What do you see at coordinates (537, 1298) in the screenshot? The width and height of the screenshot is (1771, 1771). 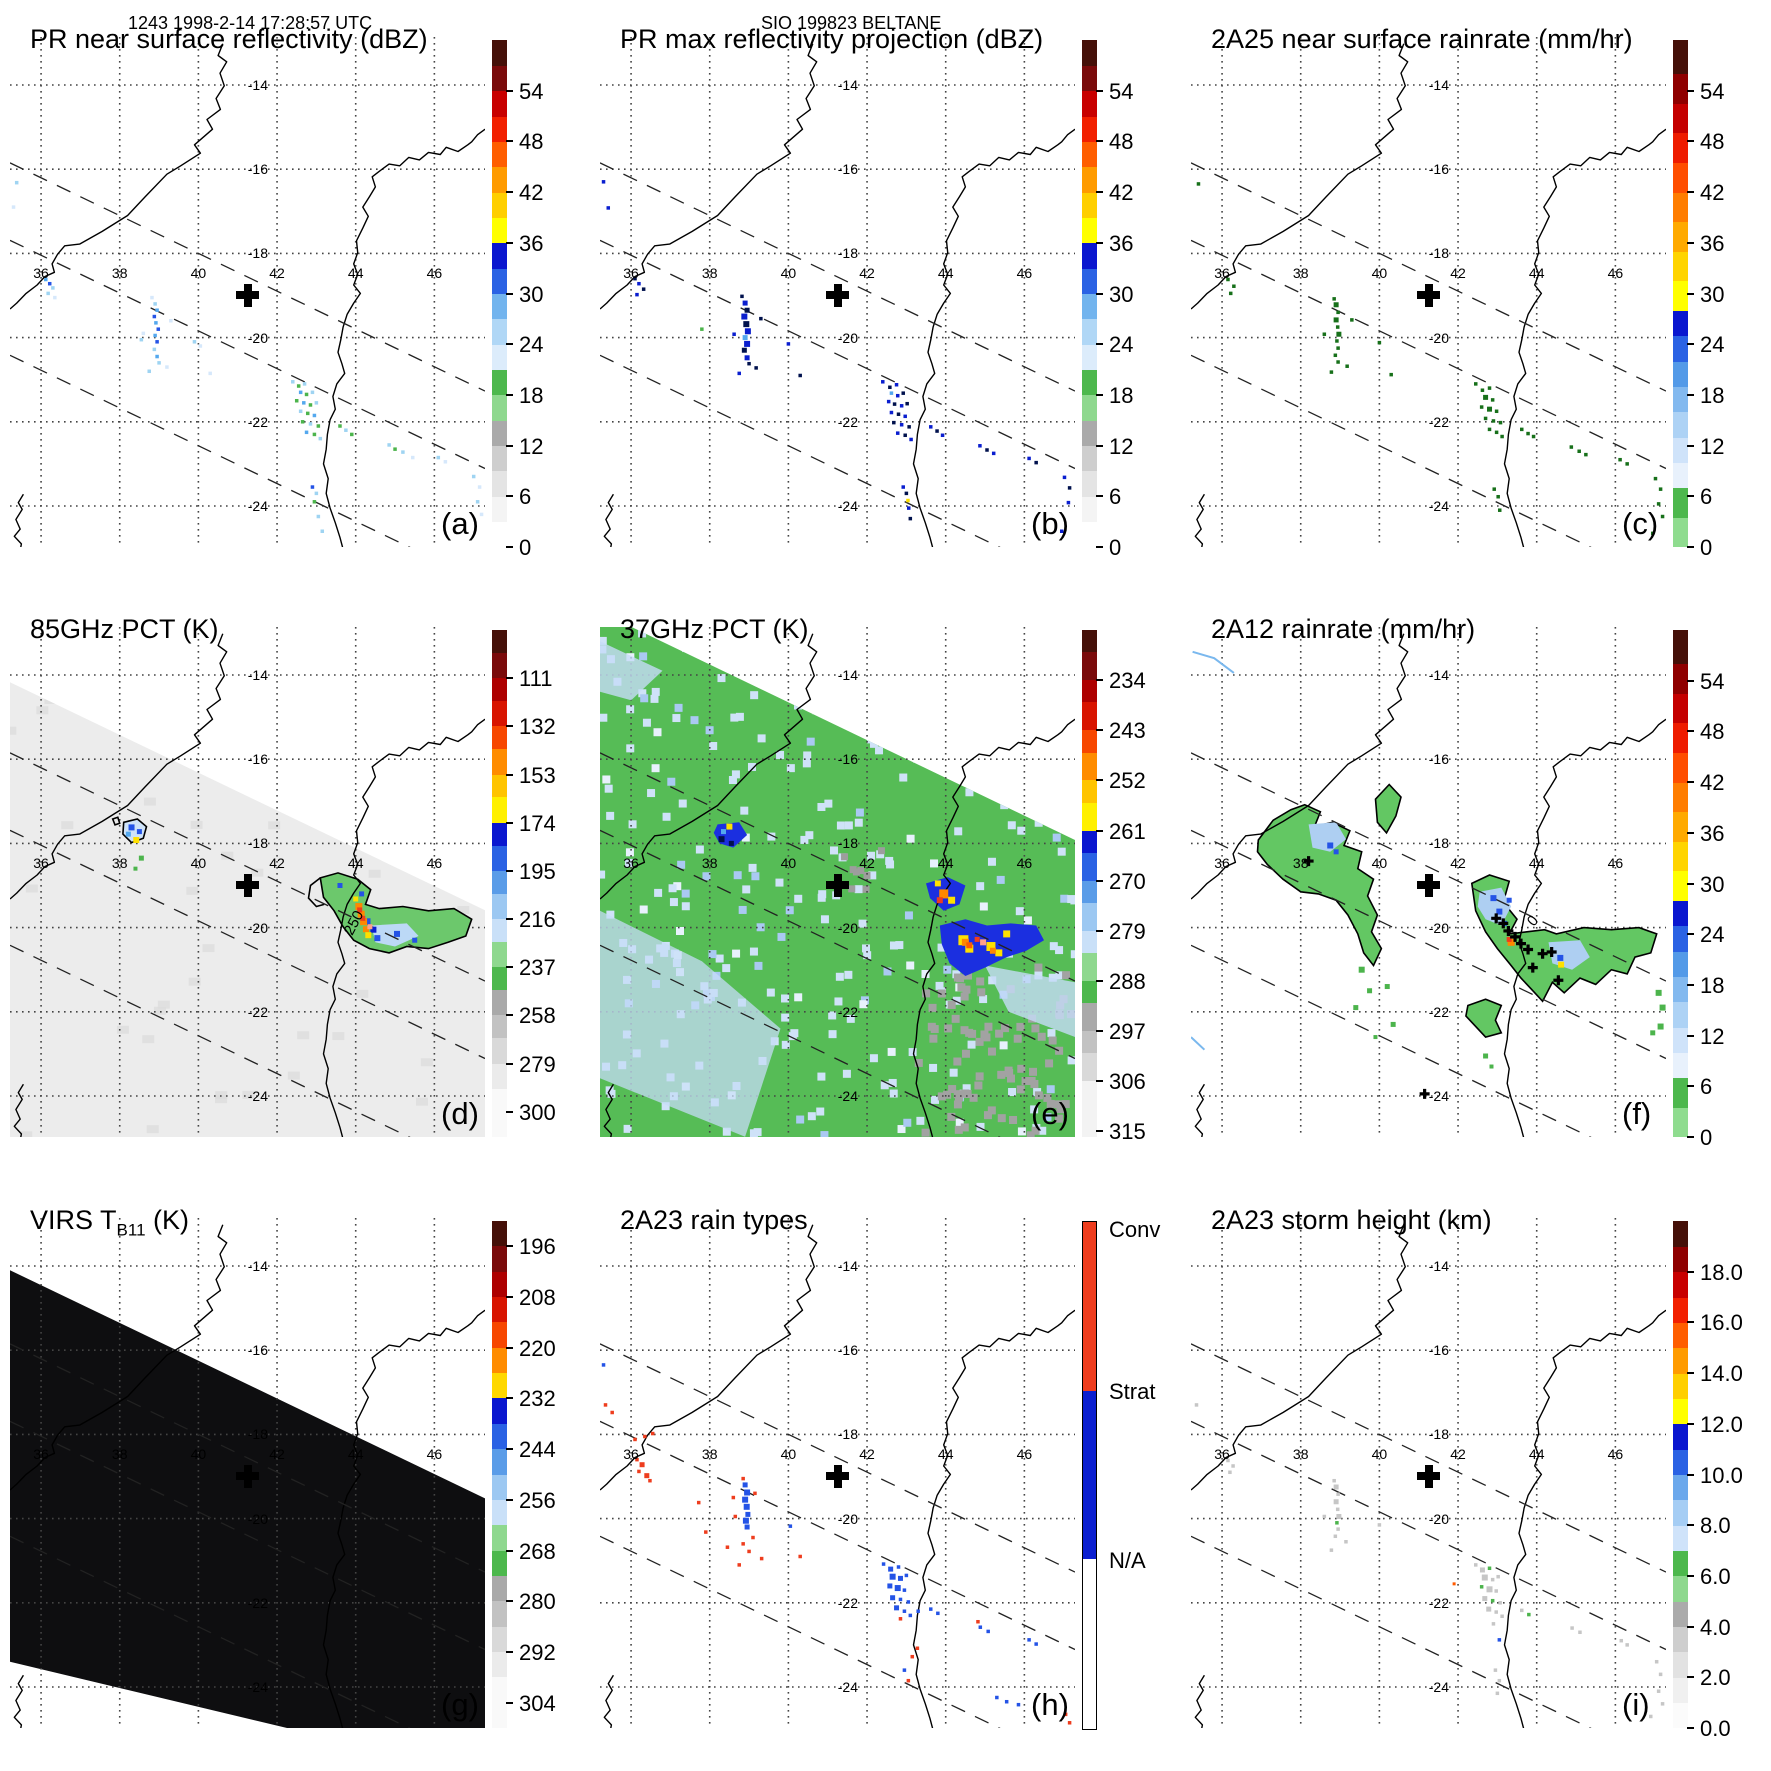 I see `colorbar-tick-label: 208` at bounding box center [537, 1298].